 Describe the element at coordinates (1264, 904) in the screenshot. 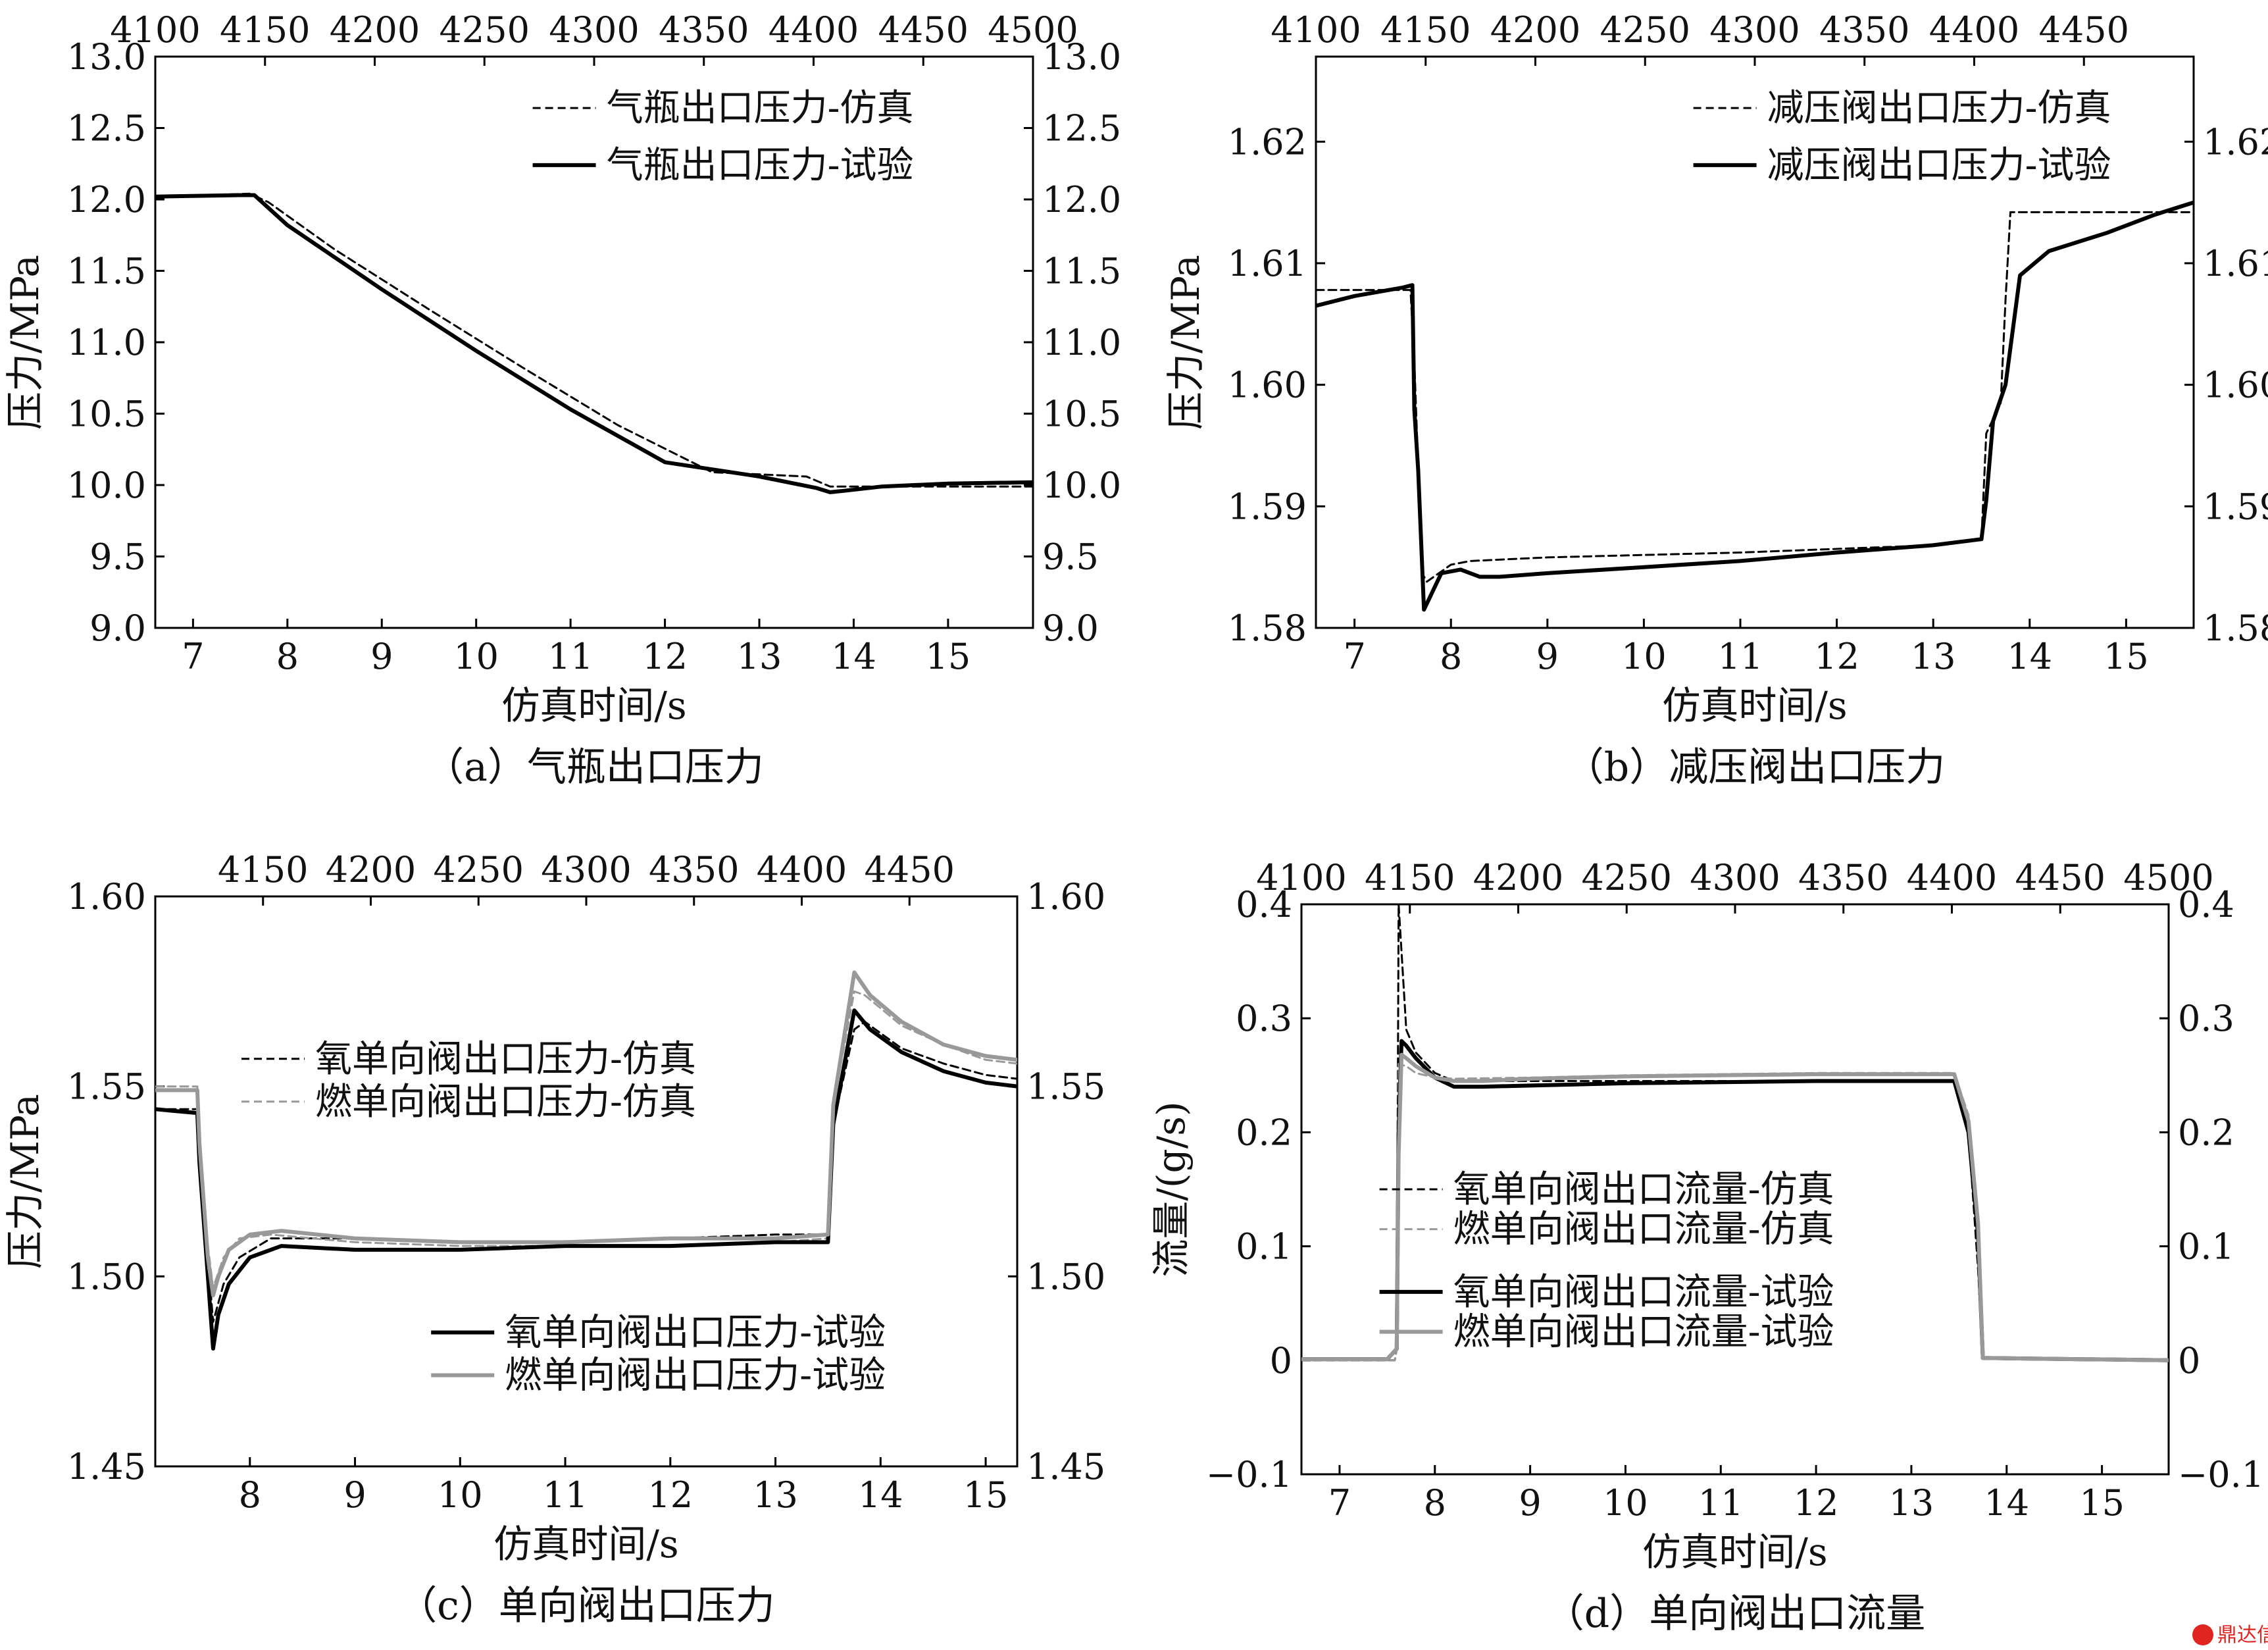

I see `y-tick-label: 0.4` at that location.